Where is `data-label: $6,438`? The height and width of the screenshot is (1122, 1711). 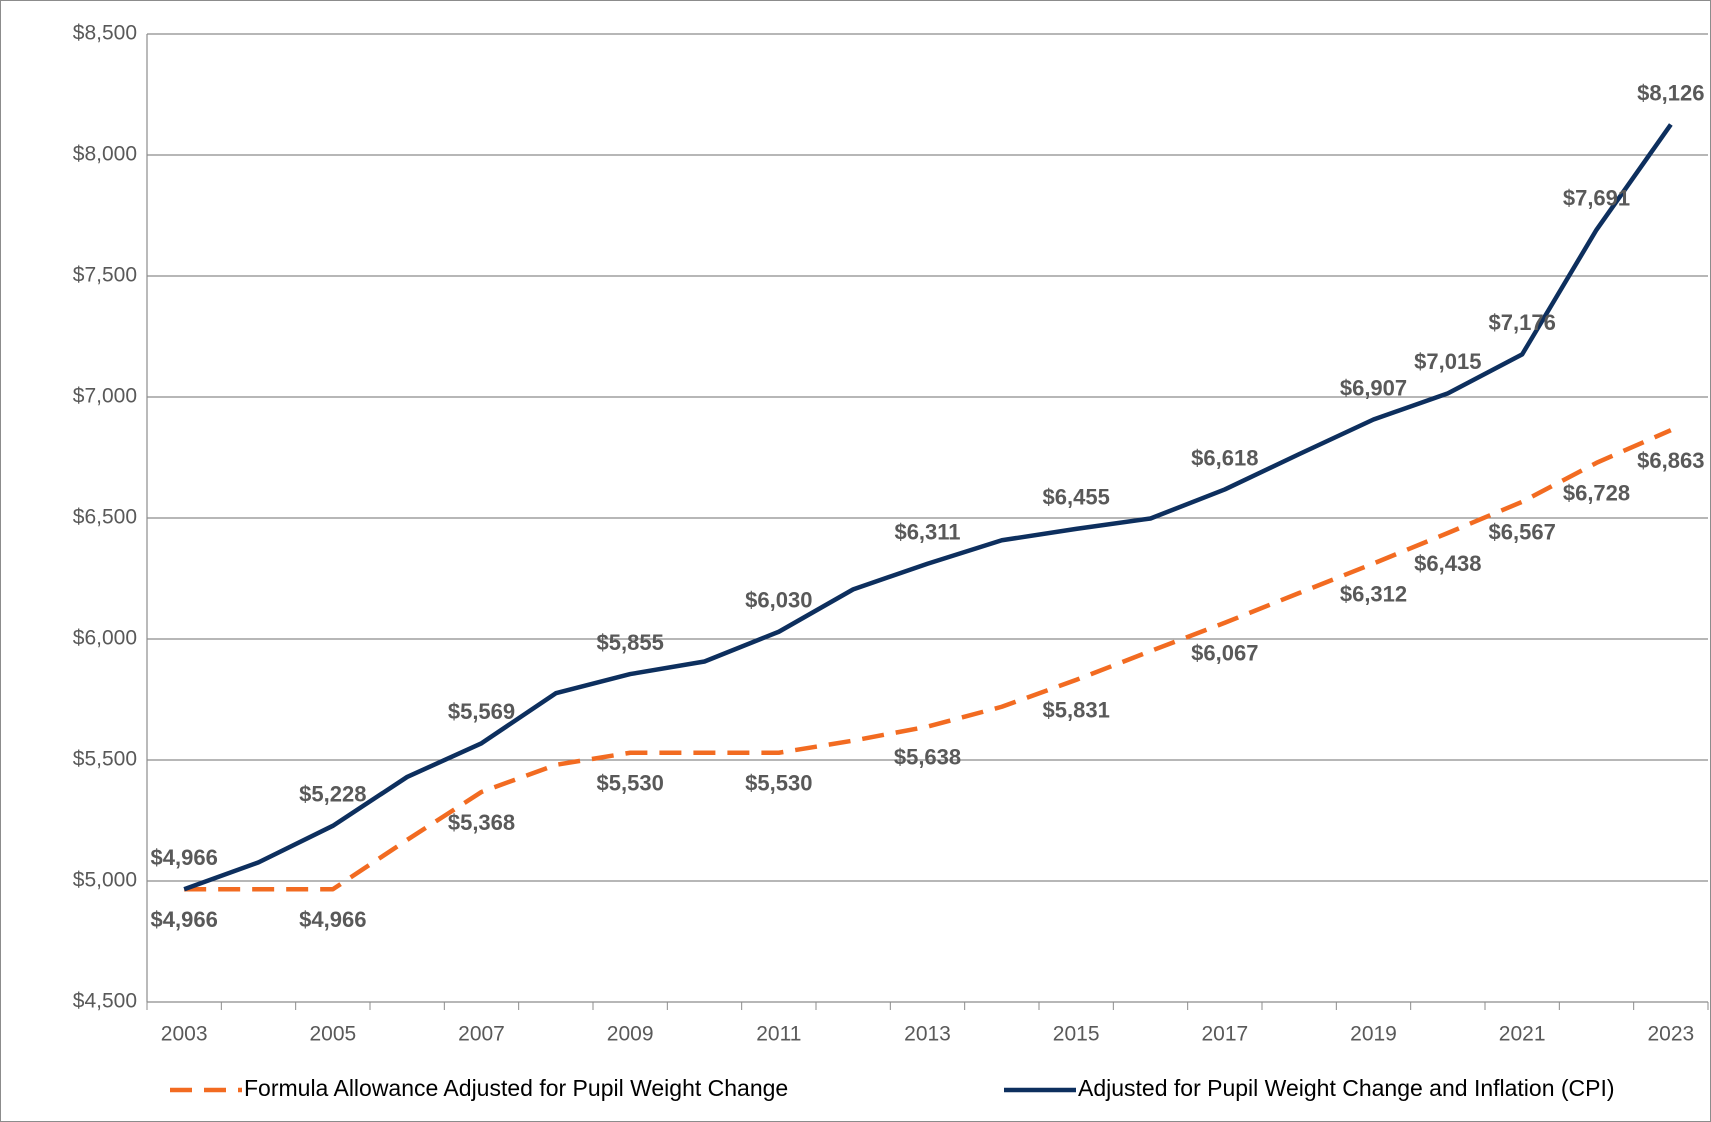 data-label: $6,438 is located at coordinates (1447, 563).